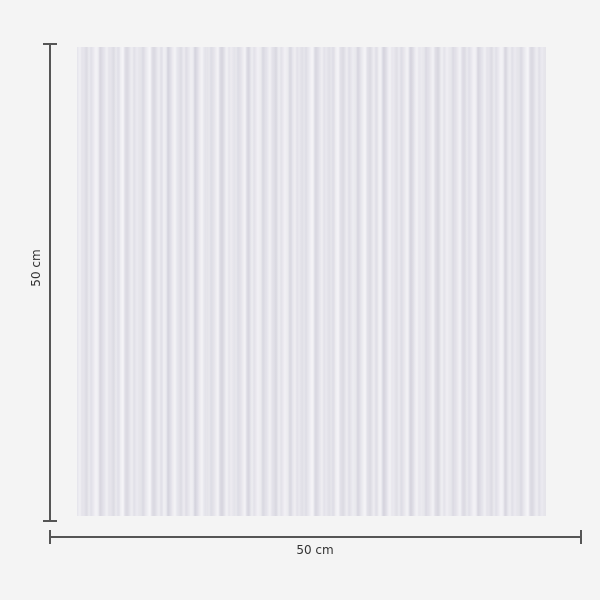 The height and width of the screenshot is (600, 600). I want to click on width-right-cap, so click(581, 537).